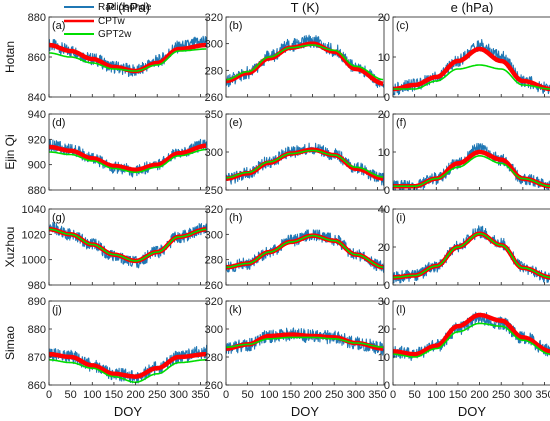  What do you see at coordinates (119, 348) in the screenshot?
I see `panel-j: 860 870 880 890 0 50 100 150 200 250 300 350 (j)` at bounding box center [119, 348].